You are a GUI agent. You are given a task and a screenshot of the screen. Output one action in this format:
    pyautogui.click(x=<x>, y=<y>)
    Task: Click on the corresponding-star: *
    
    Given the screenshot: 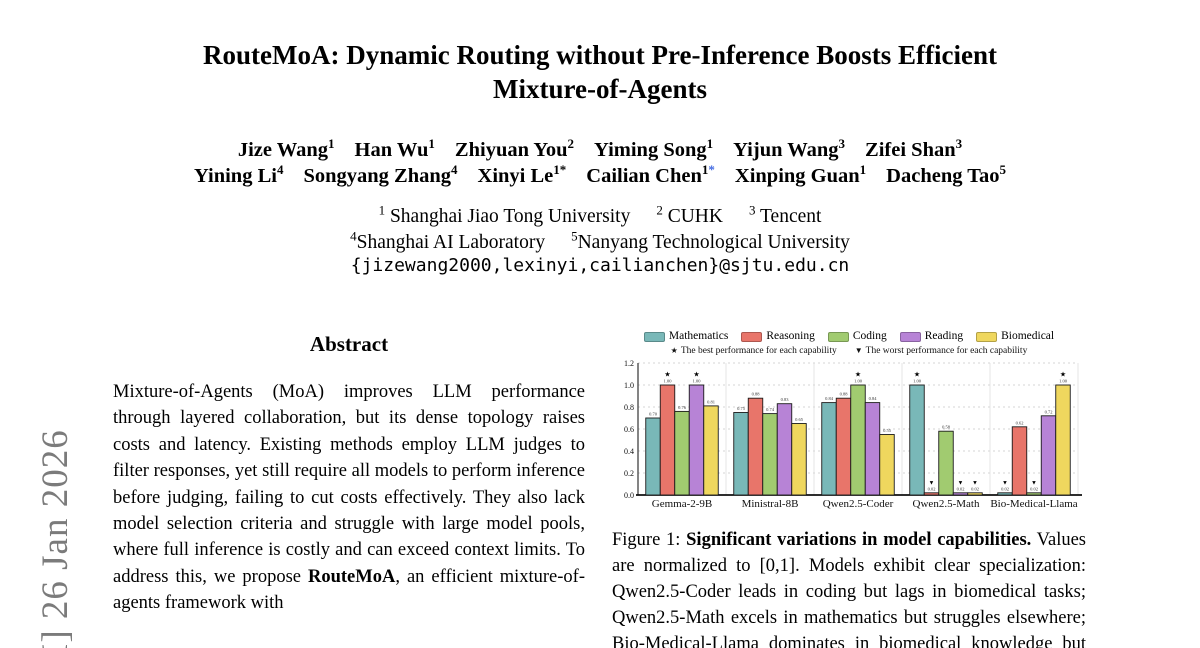 What is the action you would take?
    pyautogui.click(x=711, y=169)
    